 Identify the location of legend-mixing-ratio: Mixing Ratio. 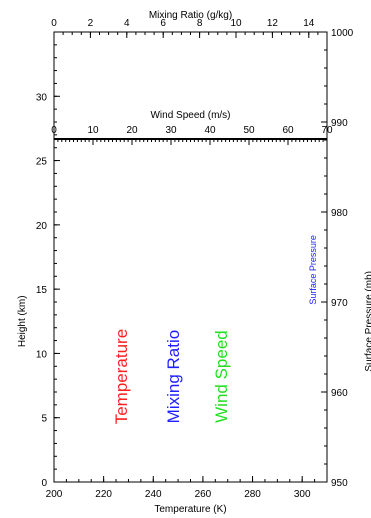
(173, 377).